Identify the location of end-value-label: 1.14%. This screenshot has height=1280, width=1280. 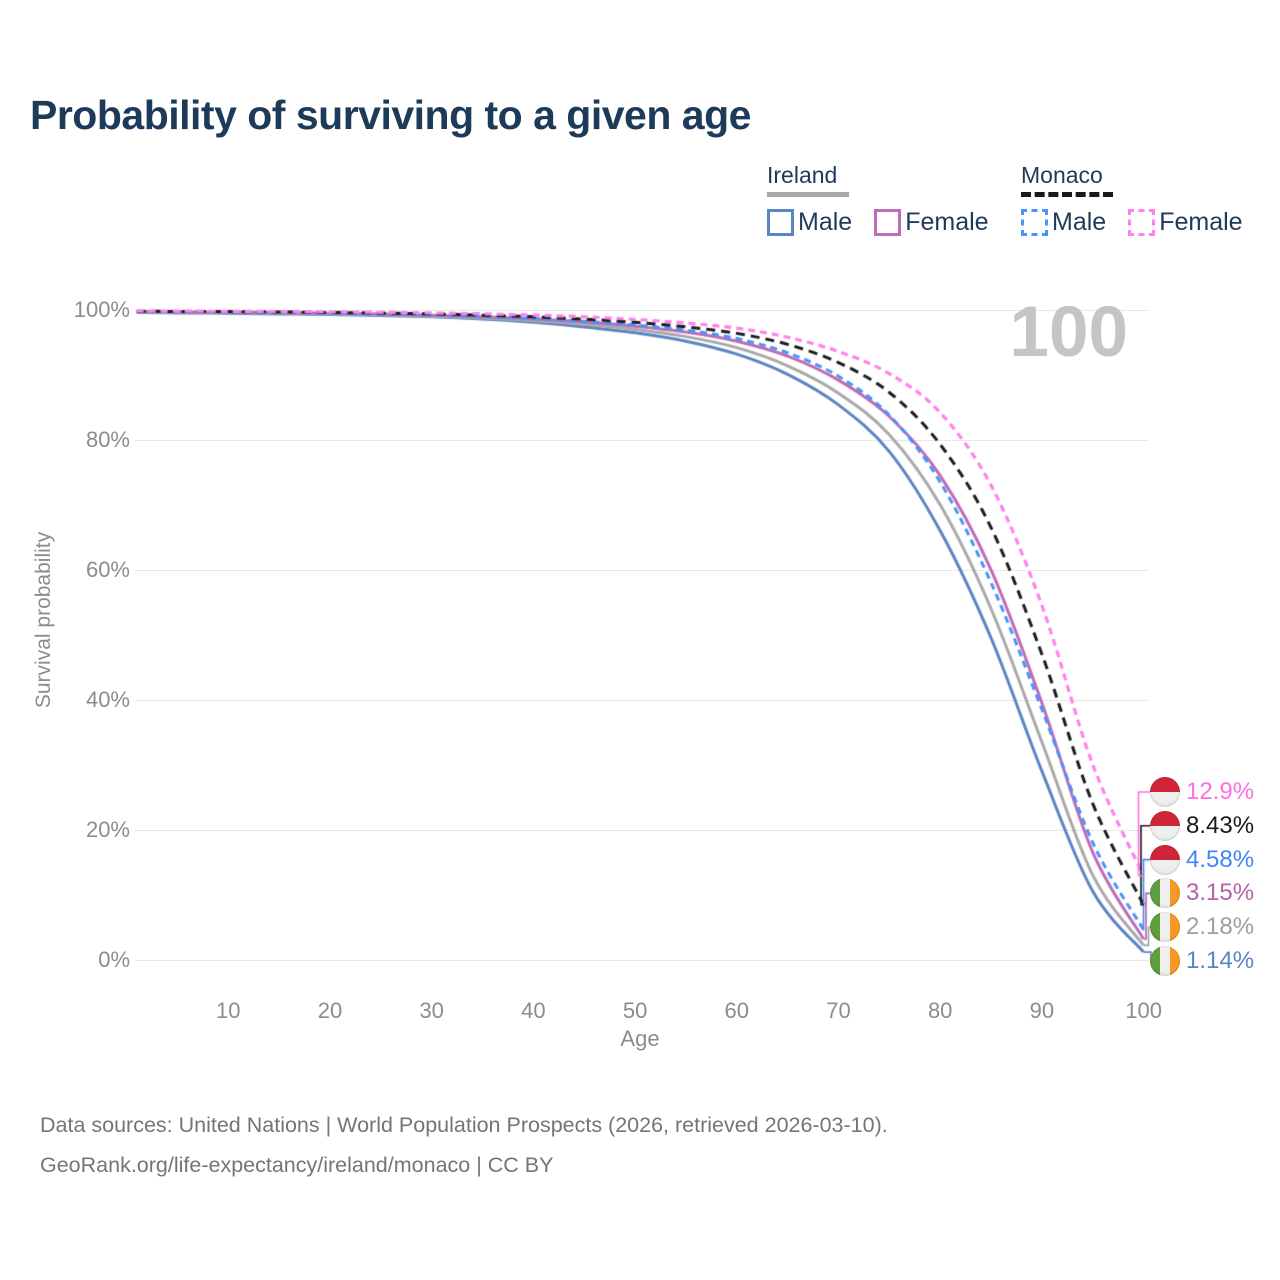
(1220, 960).